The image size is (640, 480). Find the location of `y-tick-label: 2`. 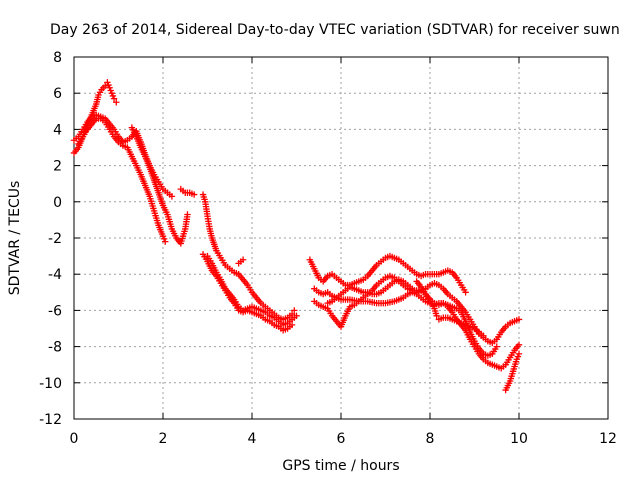

y-tick-label: 2 is located at coordinates (57, 167).